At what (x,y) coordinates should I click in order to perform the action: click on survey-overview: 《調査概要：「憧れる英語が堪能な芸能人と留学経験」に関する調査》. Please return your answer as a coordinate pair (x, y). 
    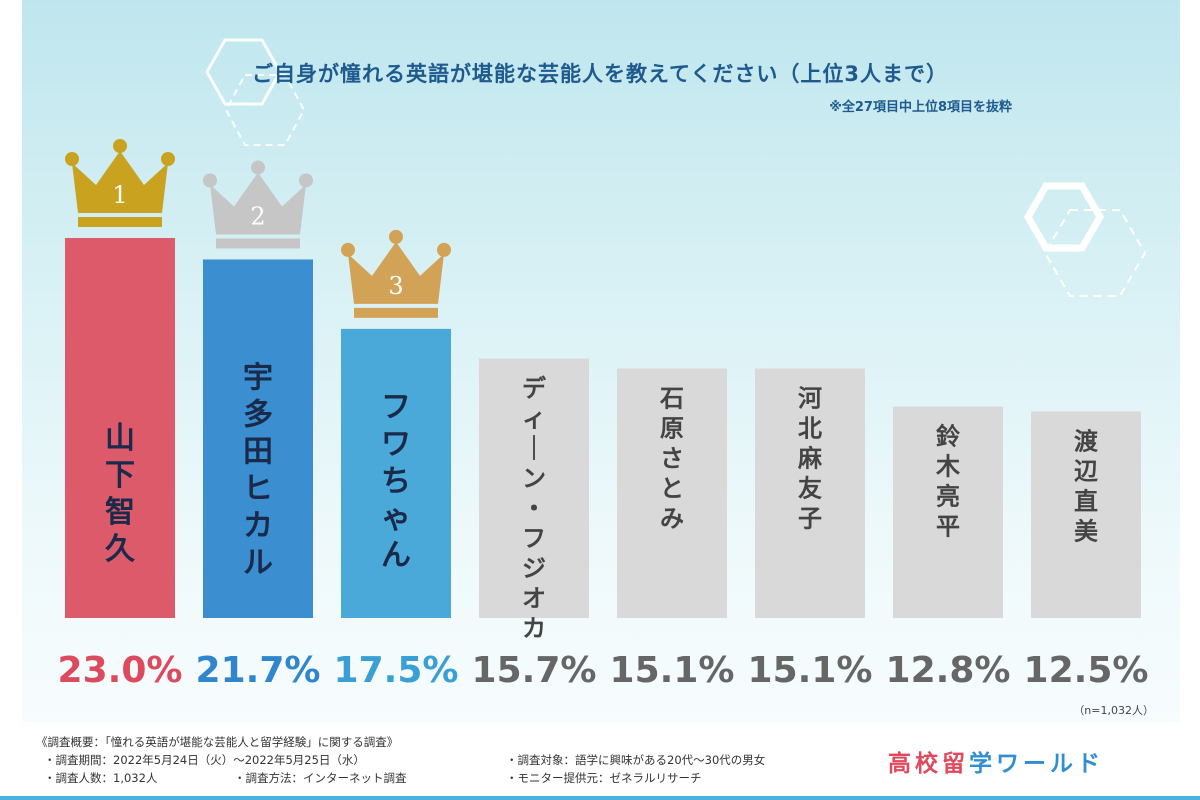
    Looking at the image, I should click on (217, 742).